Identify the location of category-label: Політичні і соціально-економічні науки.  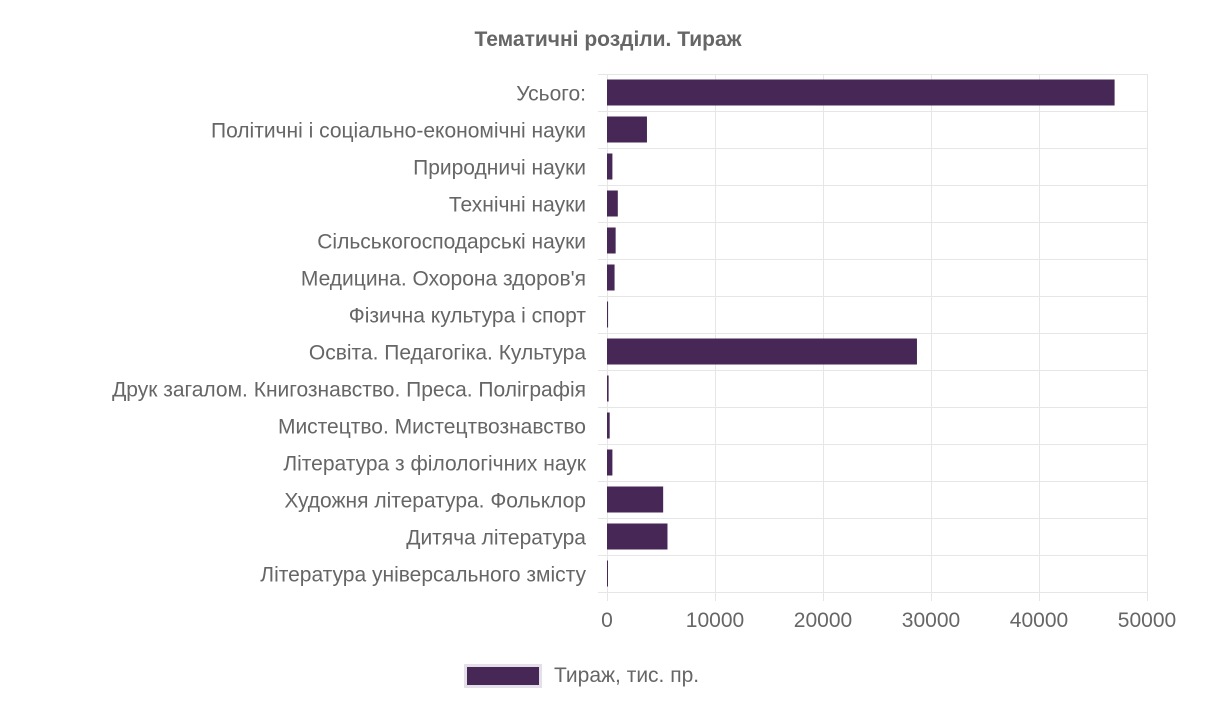
(398, 131).